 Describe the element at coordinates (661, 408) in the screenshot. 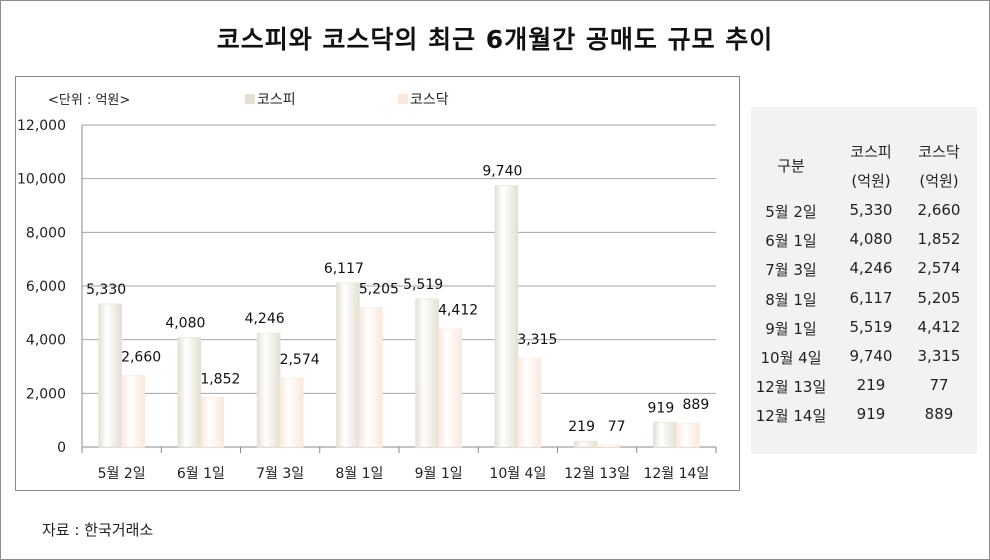

I see `data-label: 919` at that location.